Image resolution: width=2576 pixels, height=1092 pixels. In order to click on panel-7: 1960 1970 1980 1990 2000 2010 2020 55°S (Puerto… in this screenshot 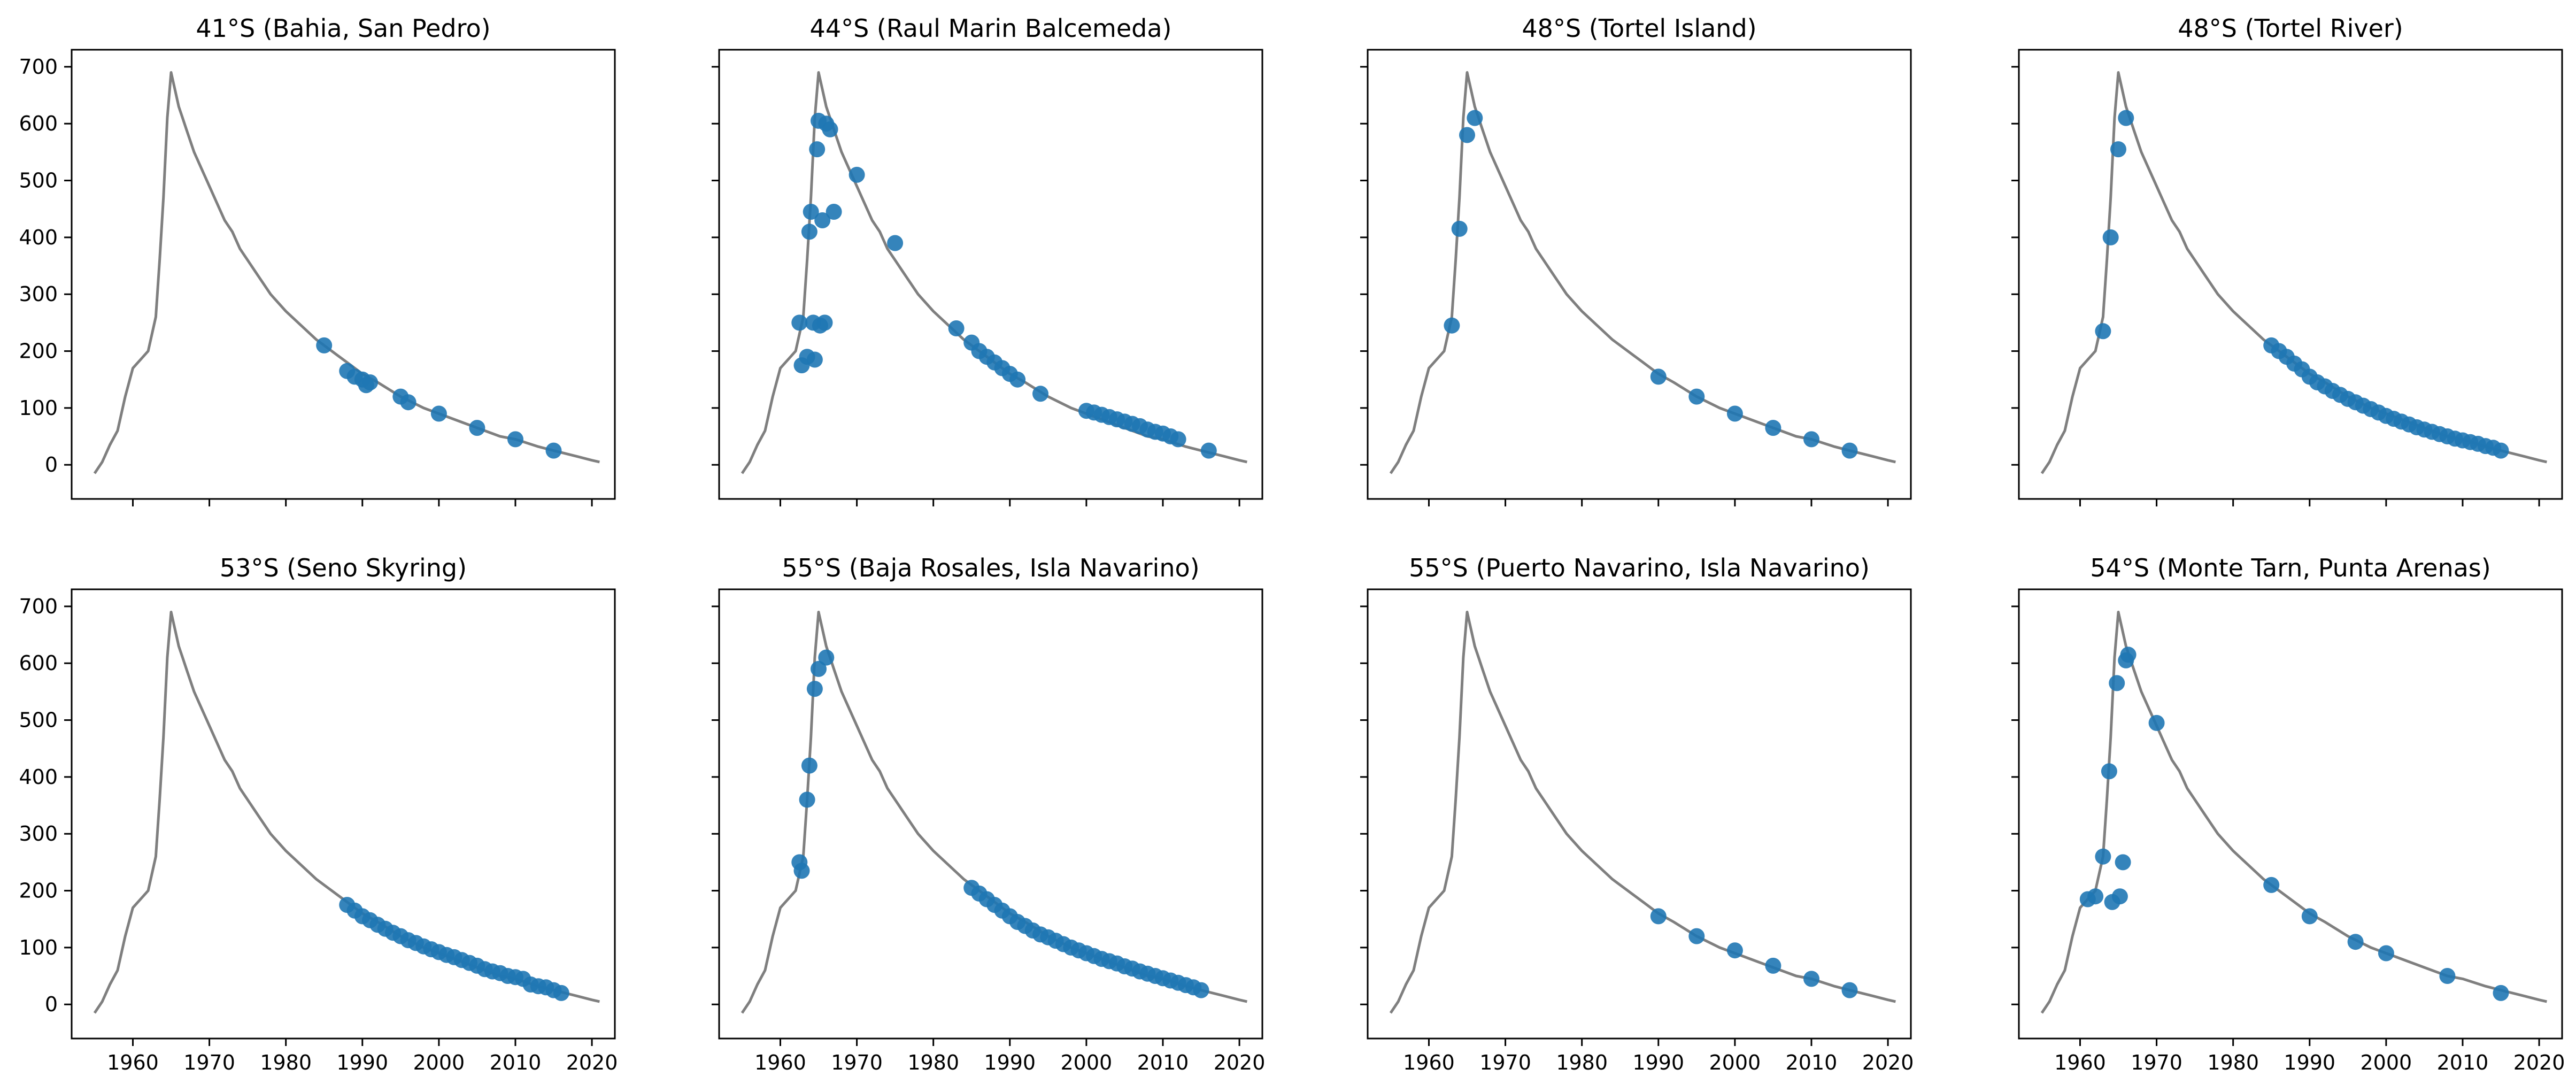, I will do `click(1637, 814)`.